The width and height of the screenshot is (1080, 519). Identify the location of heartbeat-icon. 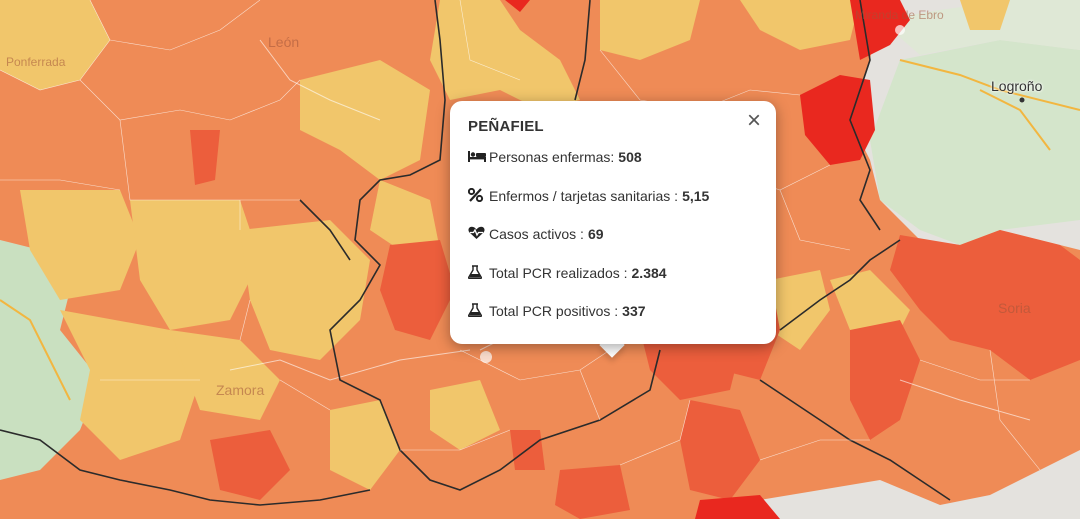
(477, 233).